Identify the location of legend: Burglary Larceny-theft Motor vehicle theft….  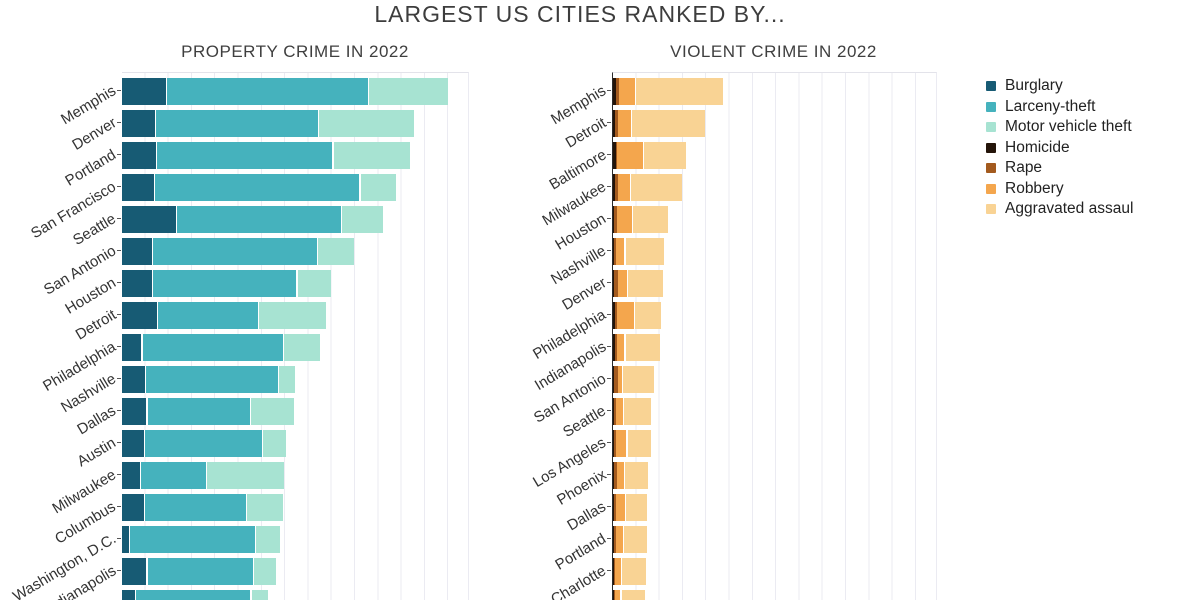
(1059, 148).